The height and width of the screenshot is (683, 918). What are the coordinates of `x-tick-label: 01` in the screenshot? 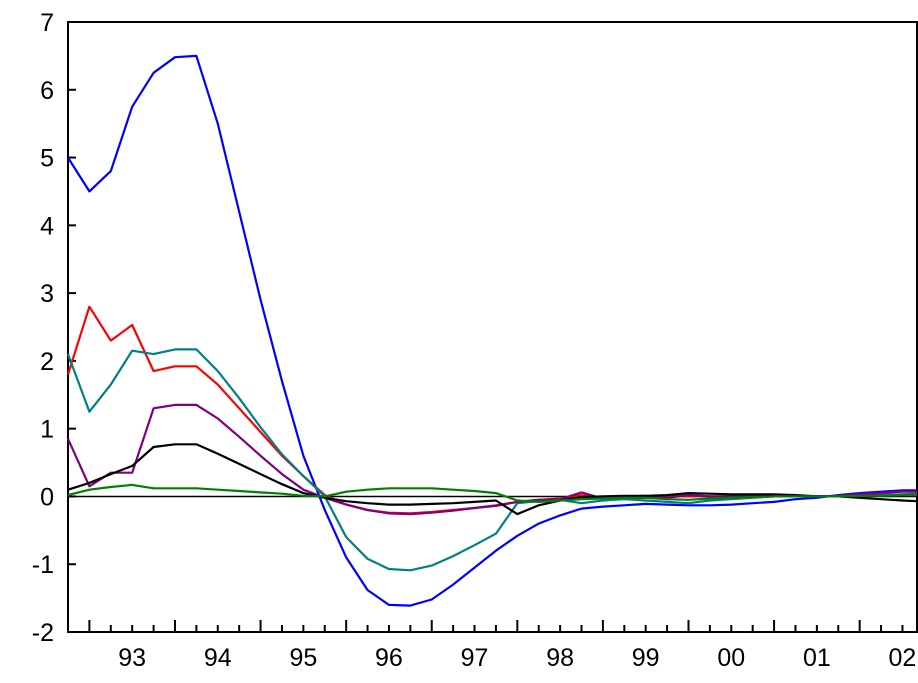 It's located at (817, 658).